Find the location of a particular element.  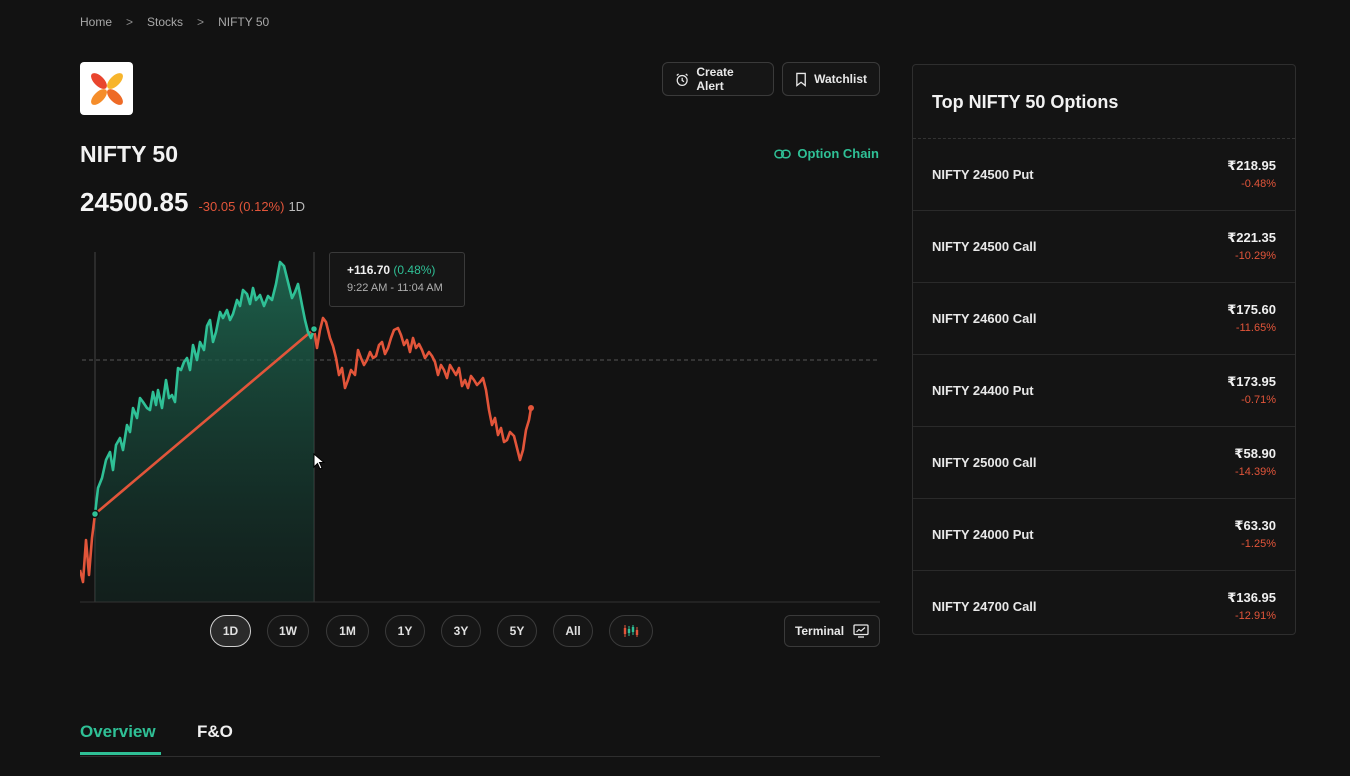

tab-overview: Overview is located at coordinates (118, 731).